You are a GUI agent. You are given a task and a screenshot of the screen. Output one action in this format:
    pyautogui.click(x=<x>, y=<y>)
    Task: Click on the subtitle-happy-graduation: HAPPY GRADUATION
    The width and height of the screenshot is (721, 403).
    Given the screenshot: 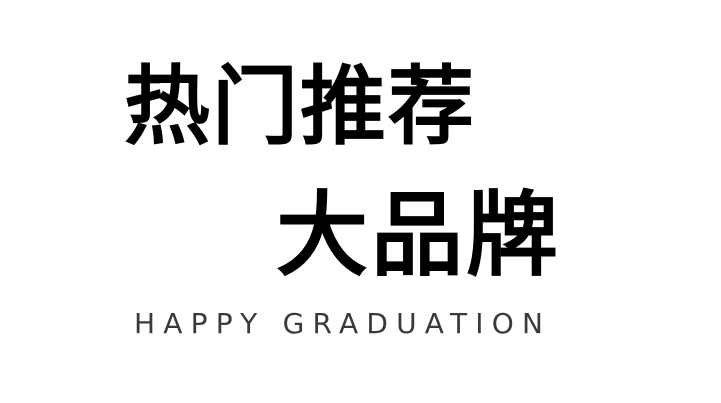 What is the action you would take?
    pyautogui.click(x=343, y=323)
    